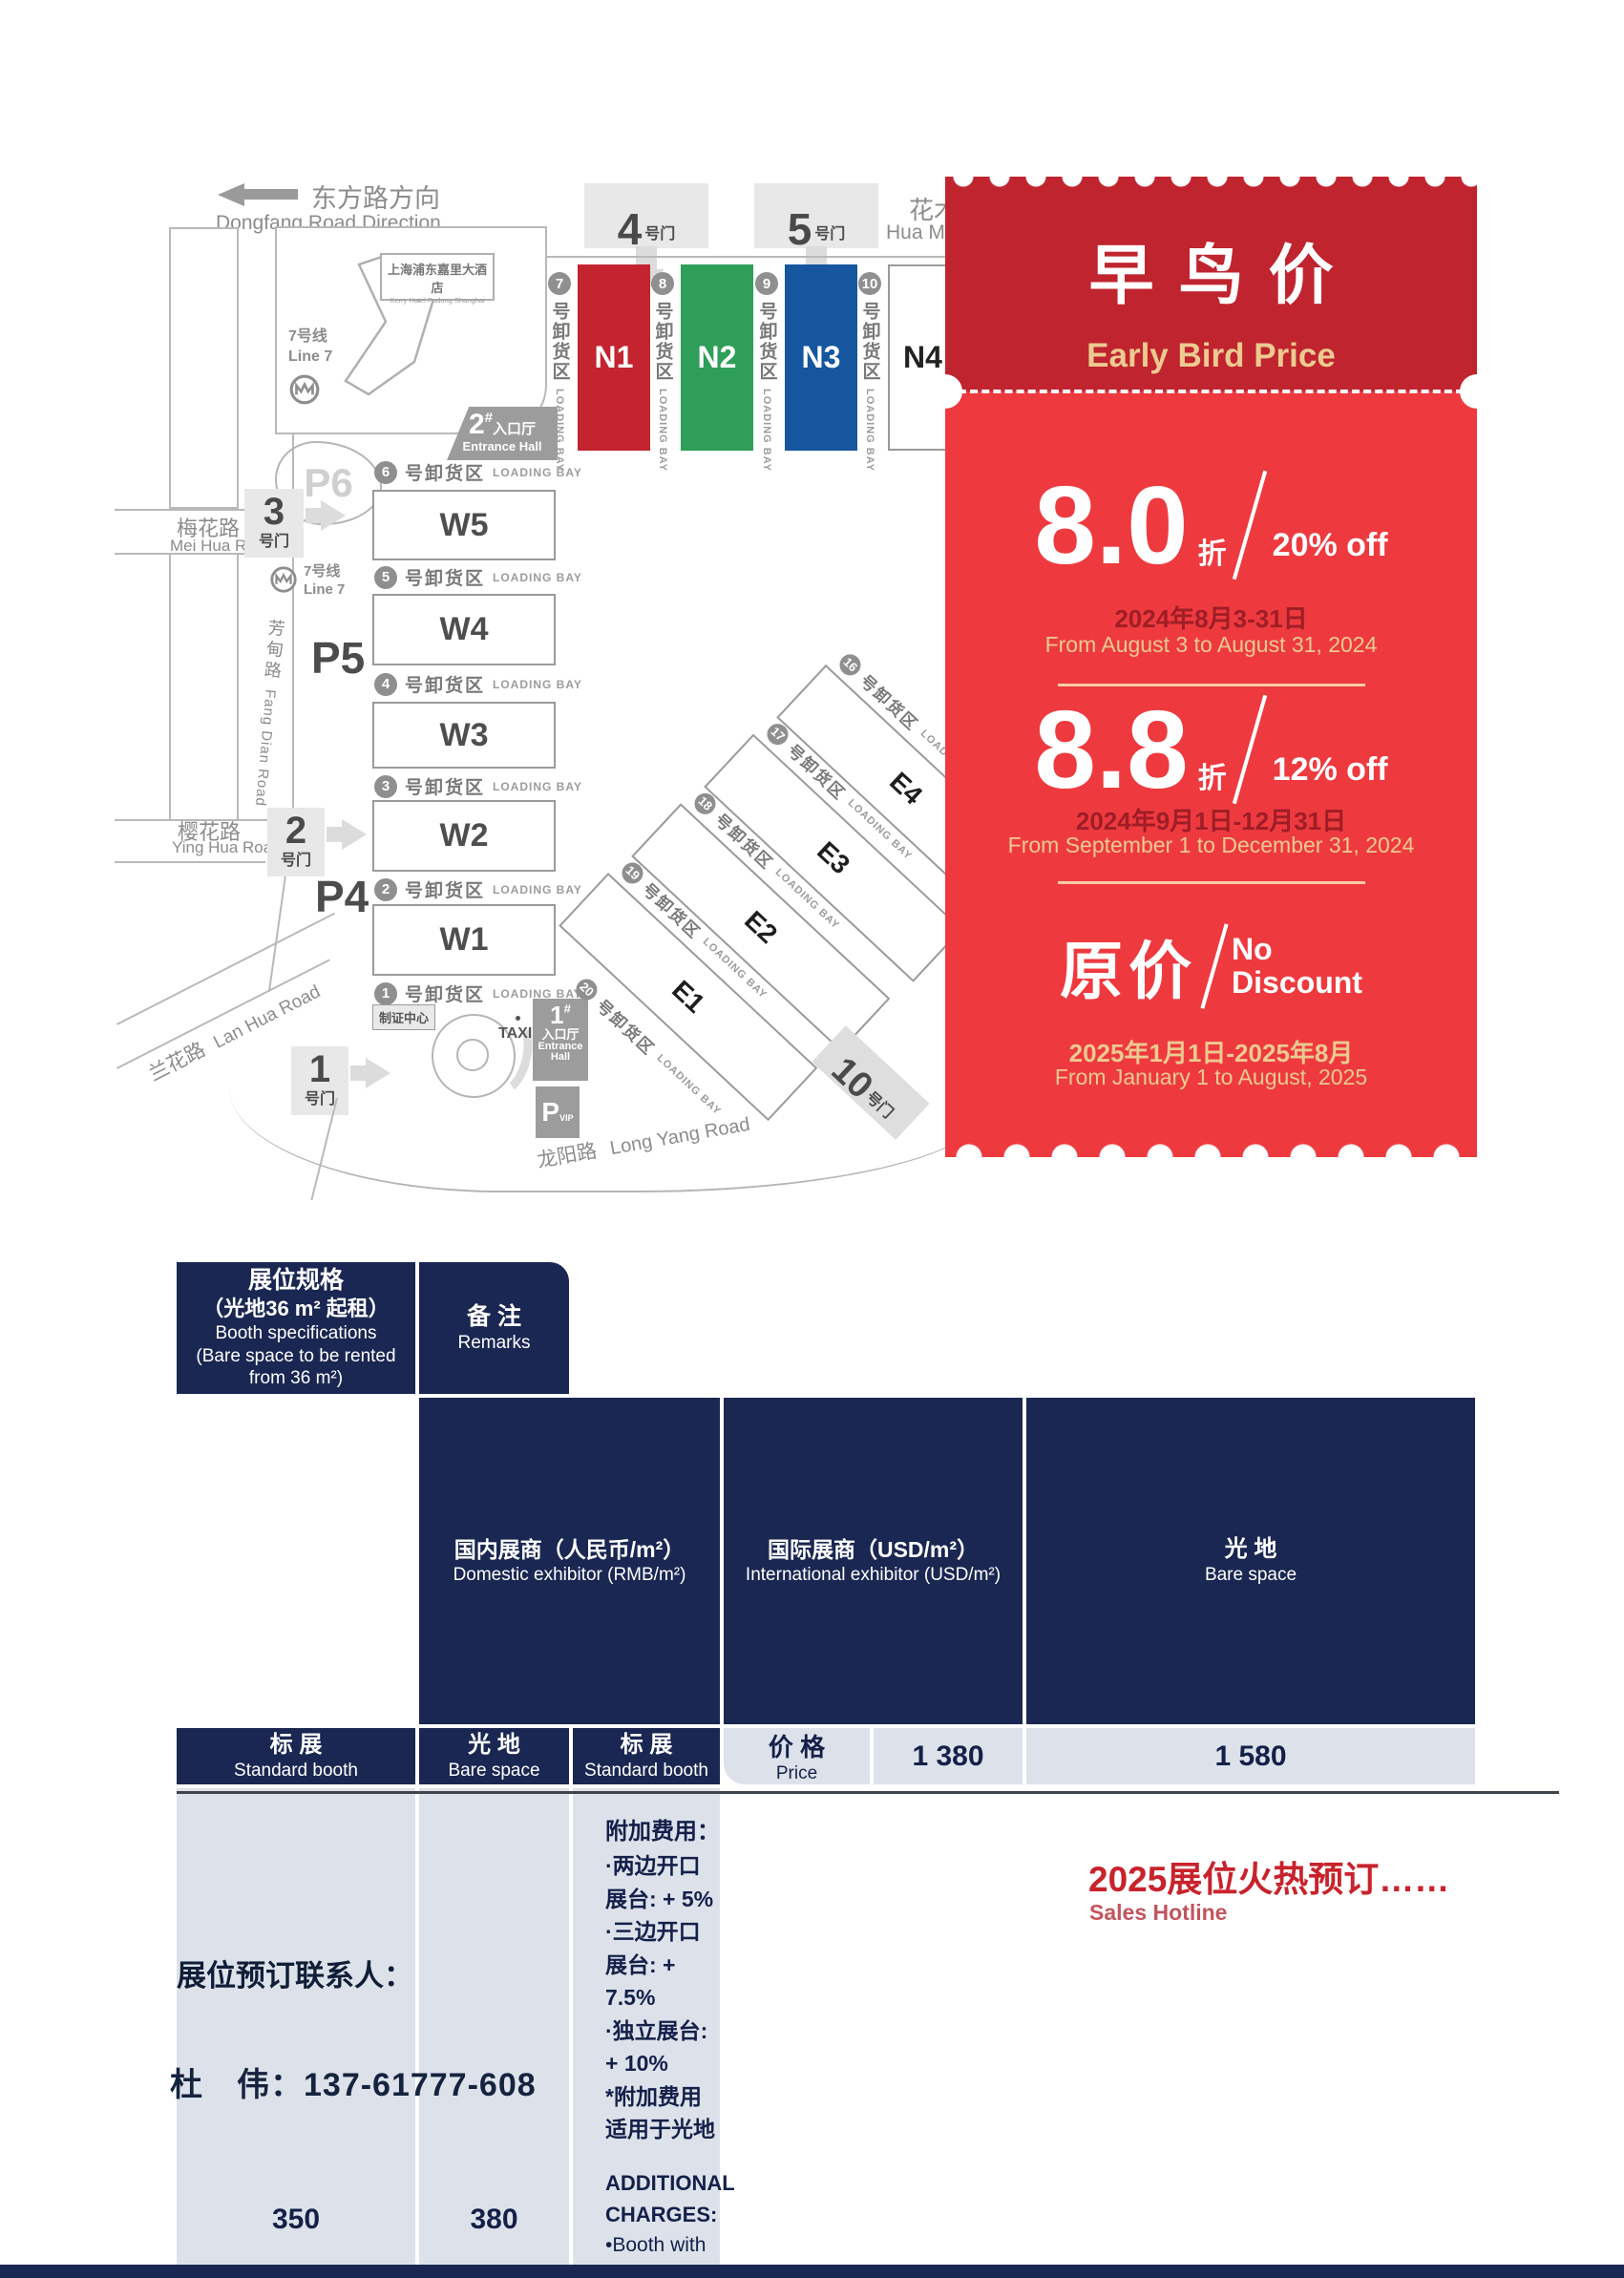 Image resolution: width=1624 pixels, height=2278 pixels. I want to click on remarks-en-title: ADDITIONAL CHARGES:, so click(670, 2198).